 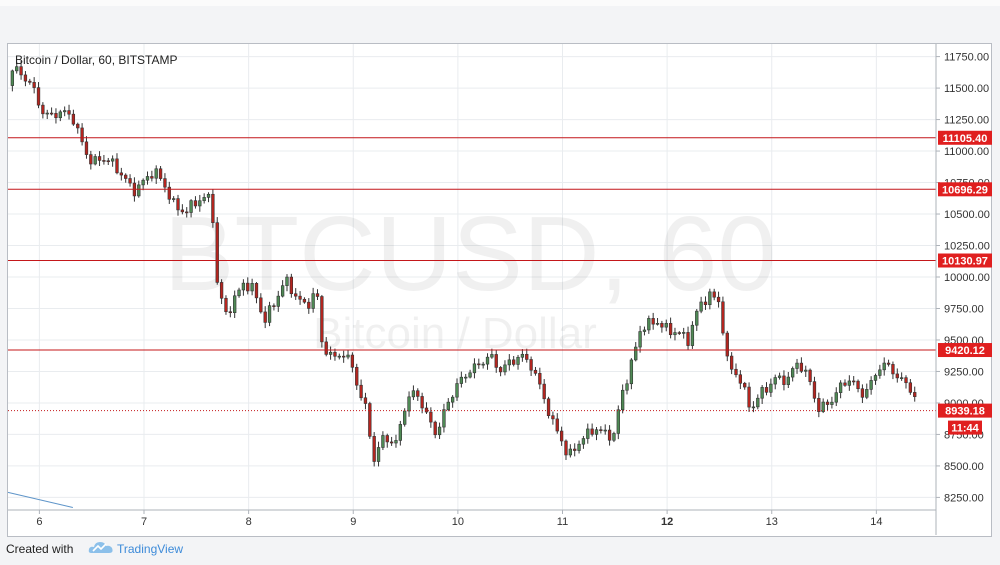 I want to click on trend-line, so click(x=40, y=499).